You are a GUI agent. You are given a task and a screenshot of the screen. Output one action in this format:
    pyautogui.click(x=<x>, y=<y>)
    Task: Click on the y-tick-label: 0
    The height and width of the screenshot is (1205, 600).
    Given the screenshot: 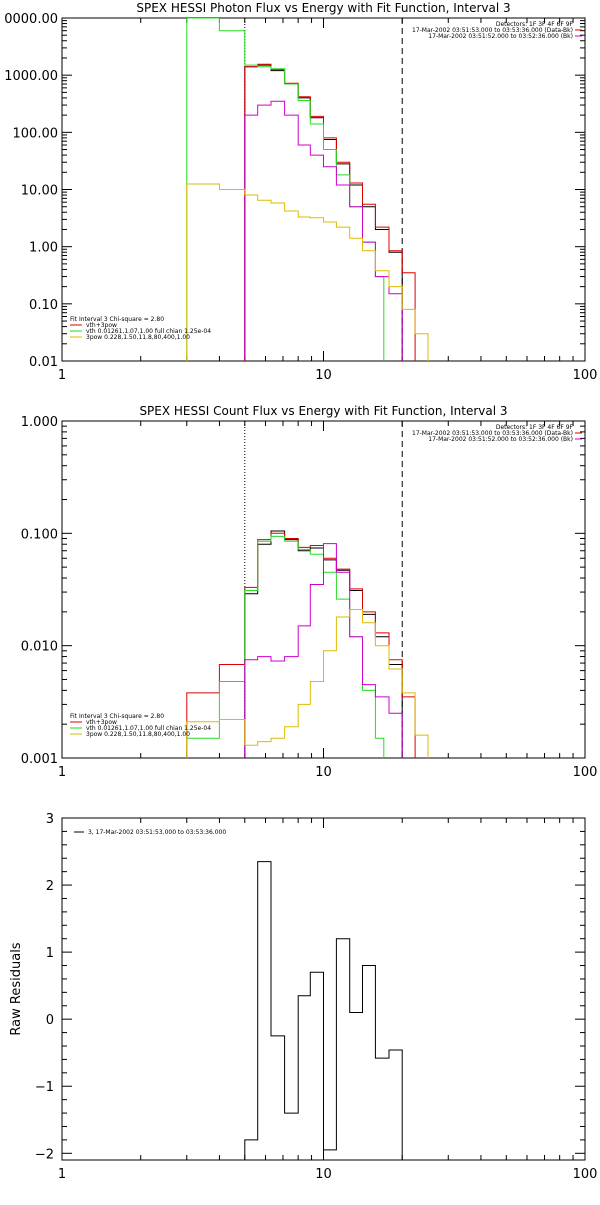 What is the action you would take?
    pyautogui.click(x=50, y=1020)
    